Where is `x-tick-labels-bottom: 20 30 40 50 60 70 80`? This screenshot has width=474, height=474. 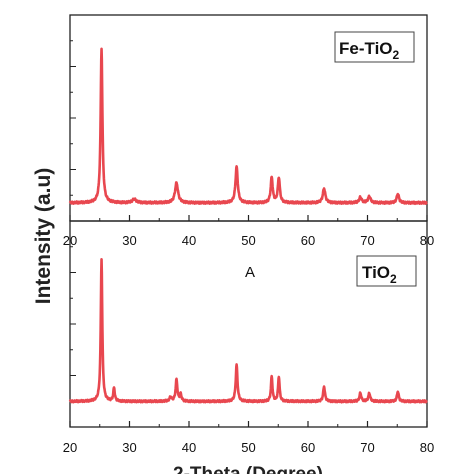 x-tick-labels-bottom: 20 30 40 50 60 70 80 is located at coordinates (248, 447).